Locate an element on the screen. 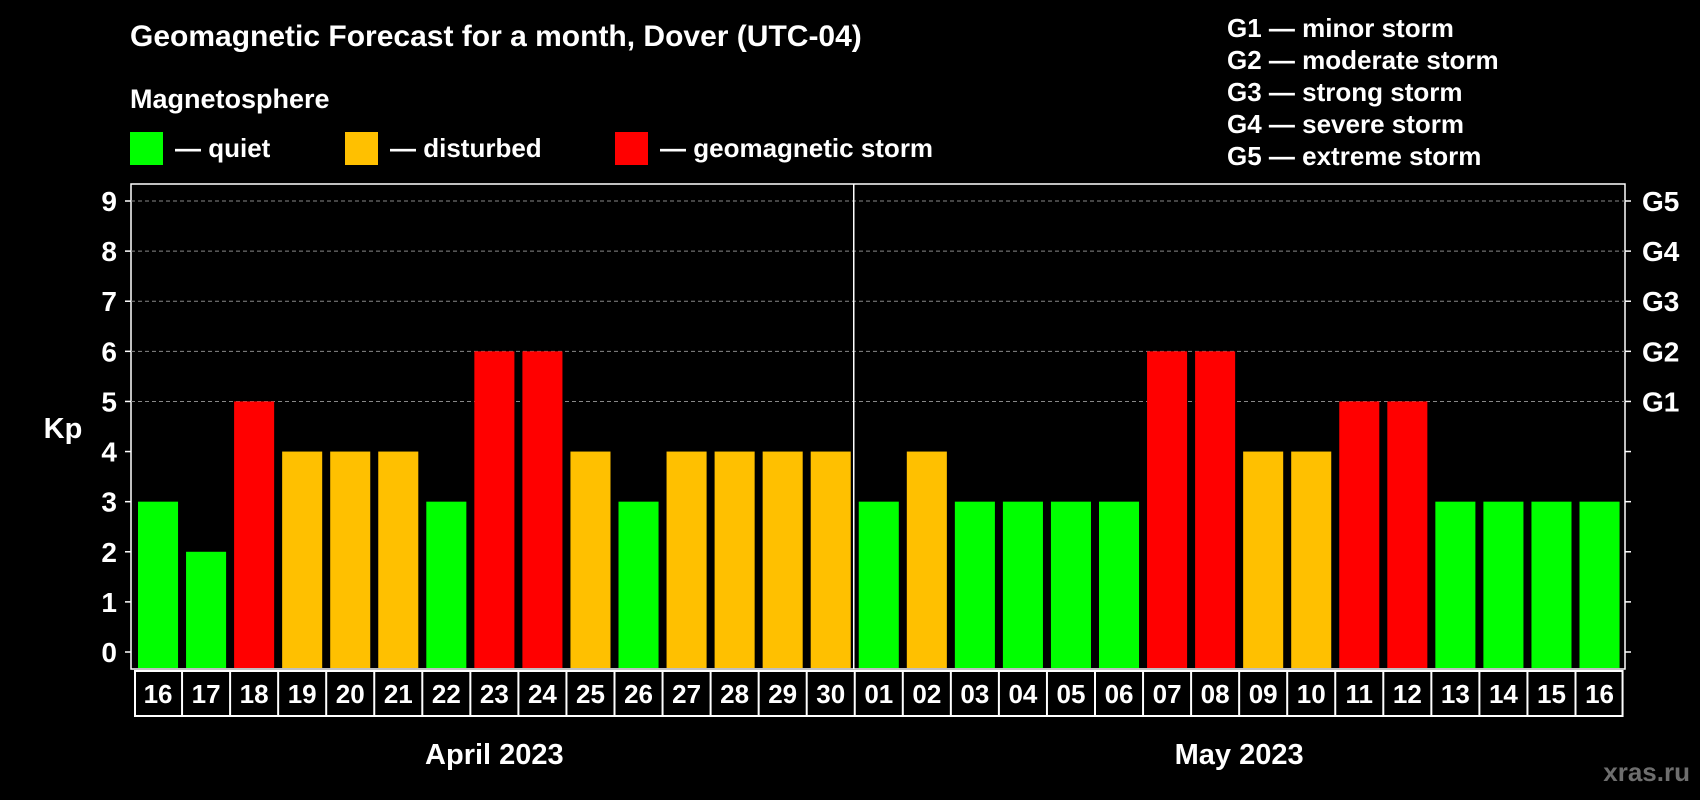 The height and width of the screenshot is (800, 1700). x-tick-label: 24 is located at coordinates (542, 694).